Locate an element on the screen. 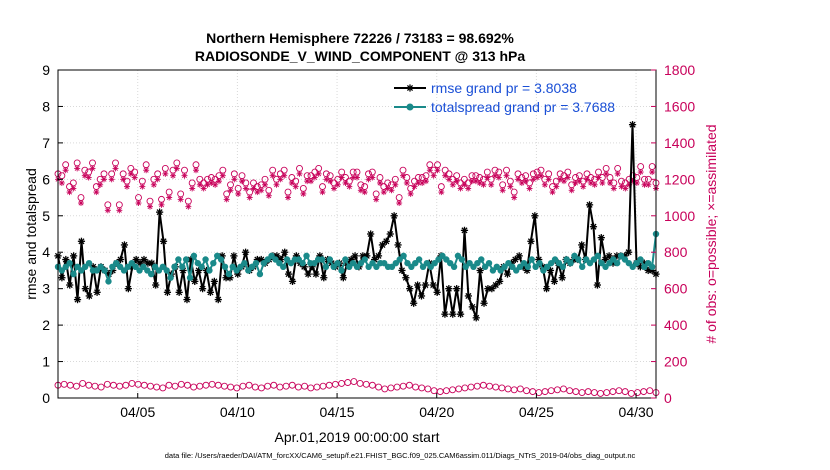 Image resolution: width=830 pixels, height=470 pixels. left-tick-label: 0 is located at coordinates (46, 398).